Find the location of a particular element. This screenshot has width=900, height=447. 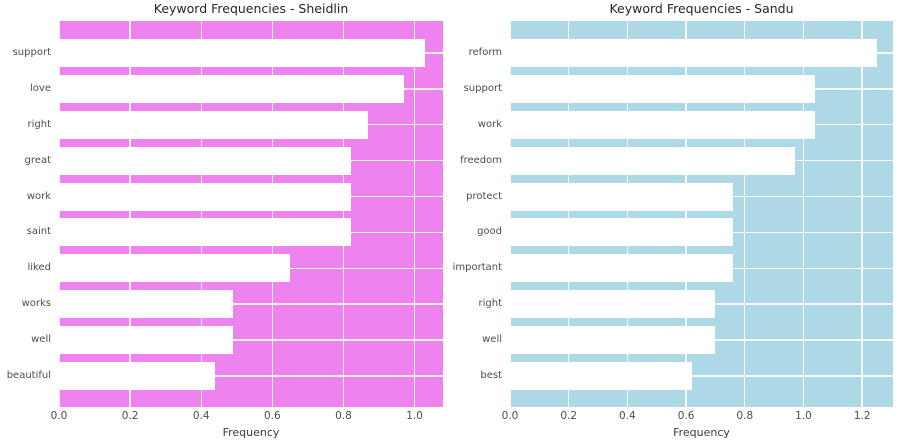

bar-row-important is located at coordinates (701, 268).